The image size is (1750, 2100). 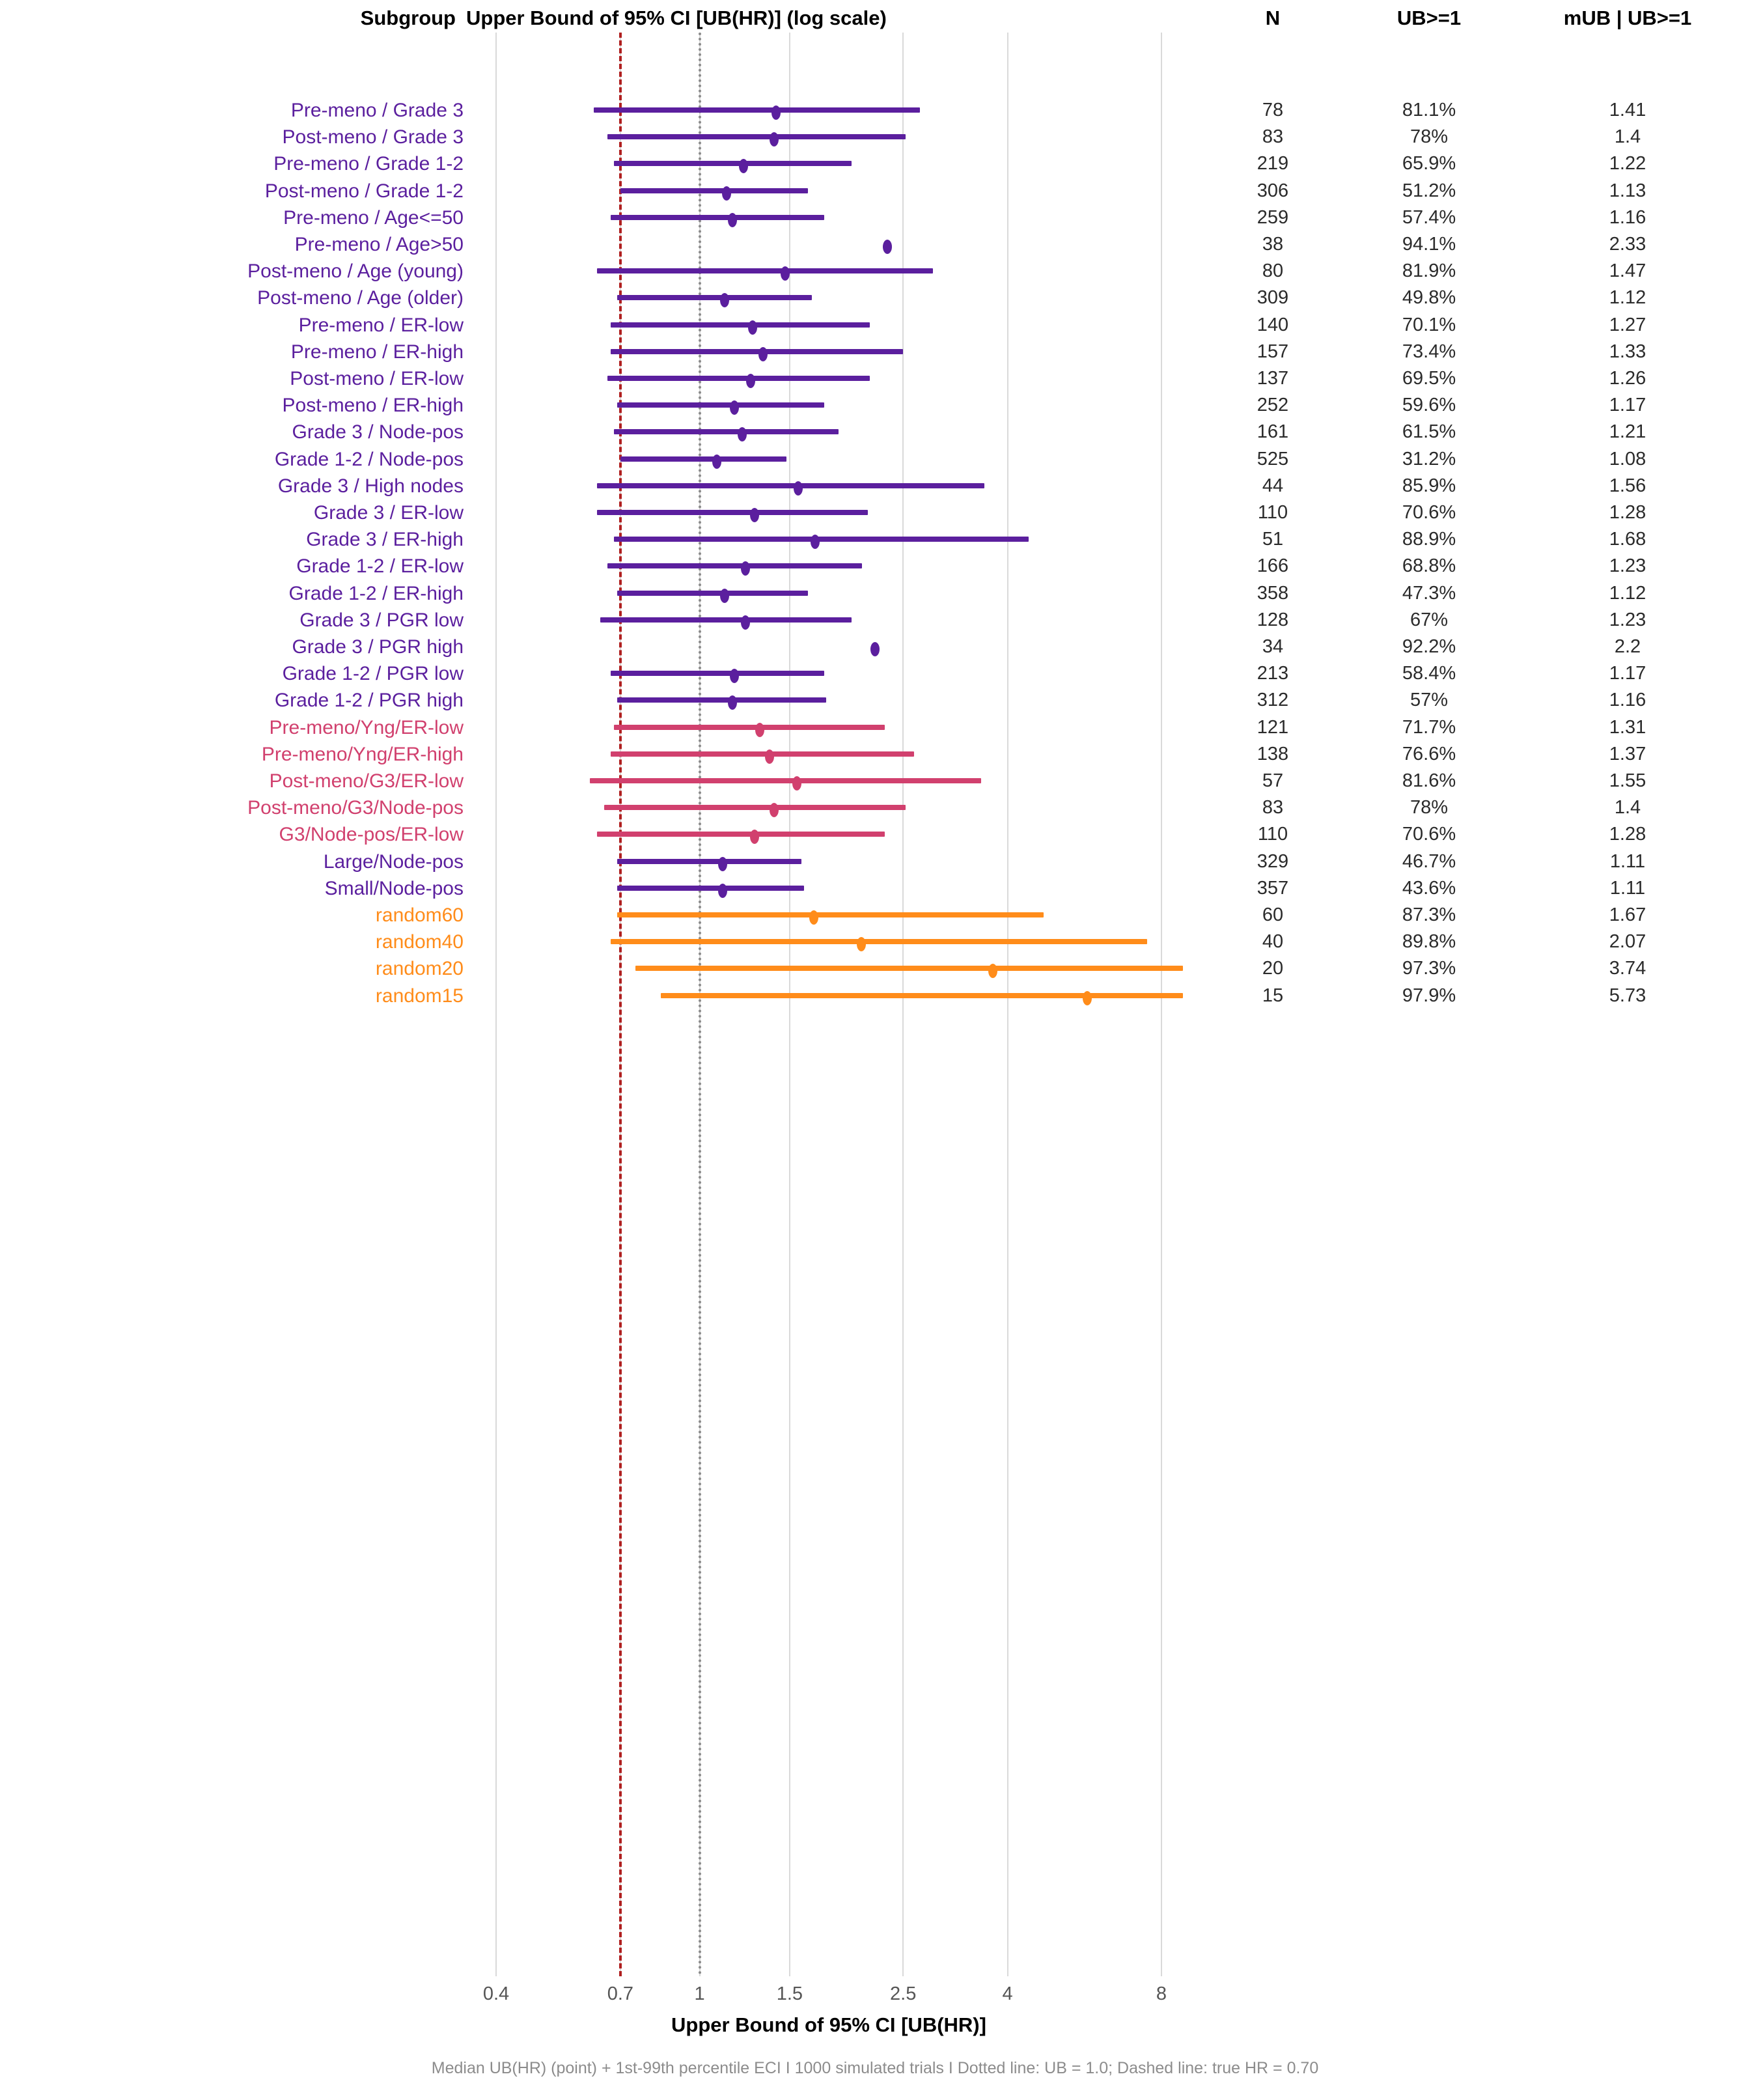 I want to click on cell-ub-ge-1: 87.3%, so click(x=1429, y=915).